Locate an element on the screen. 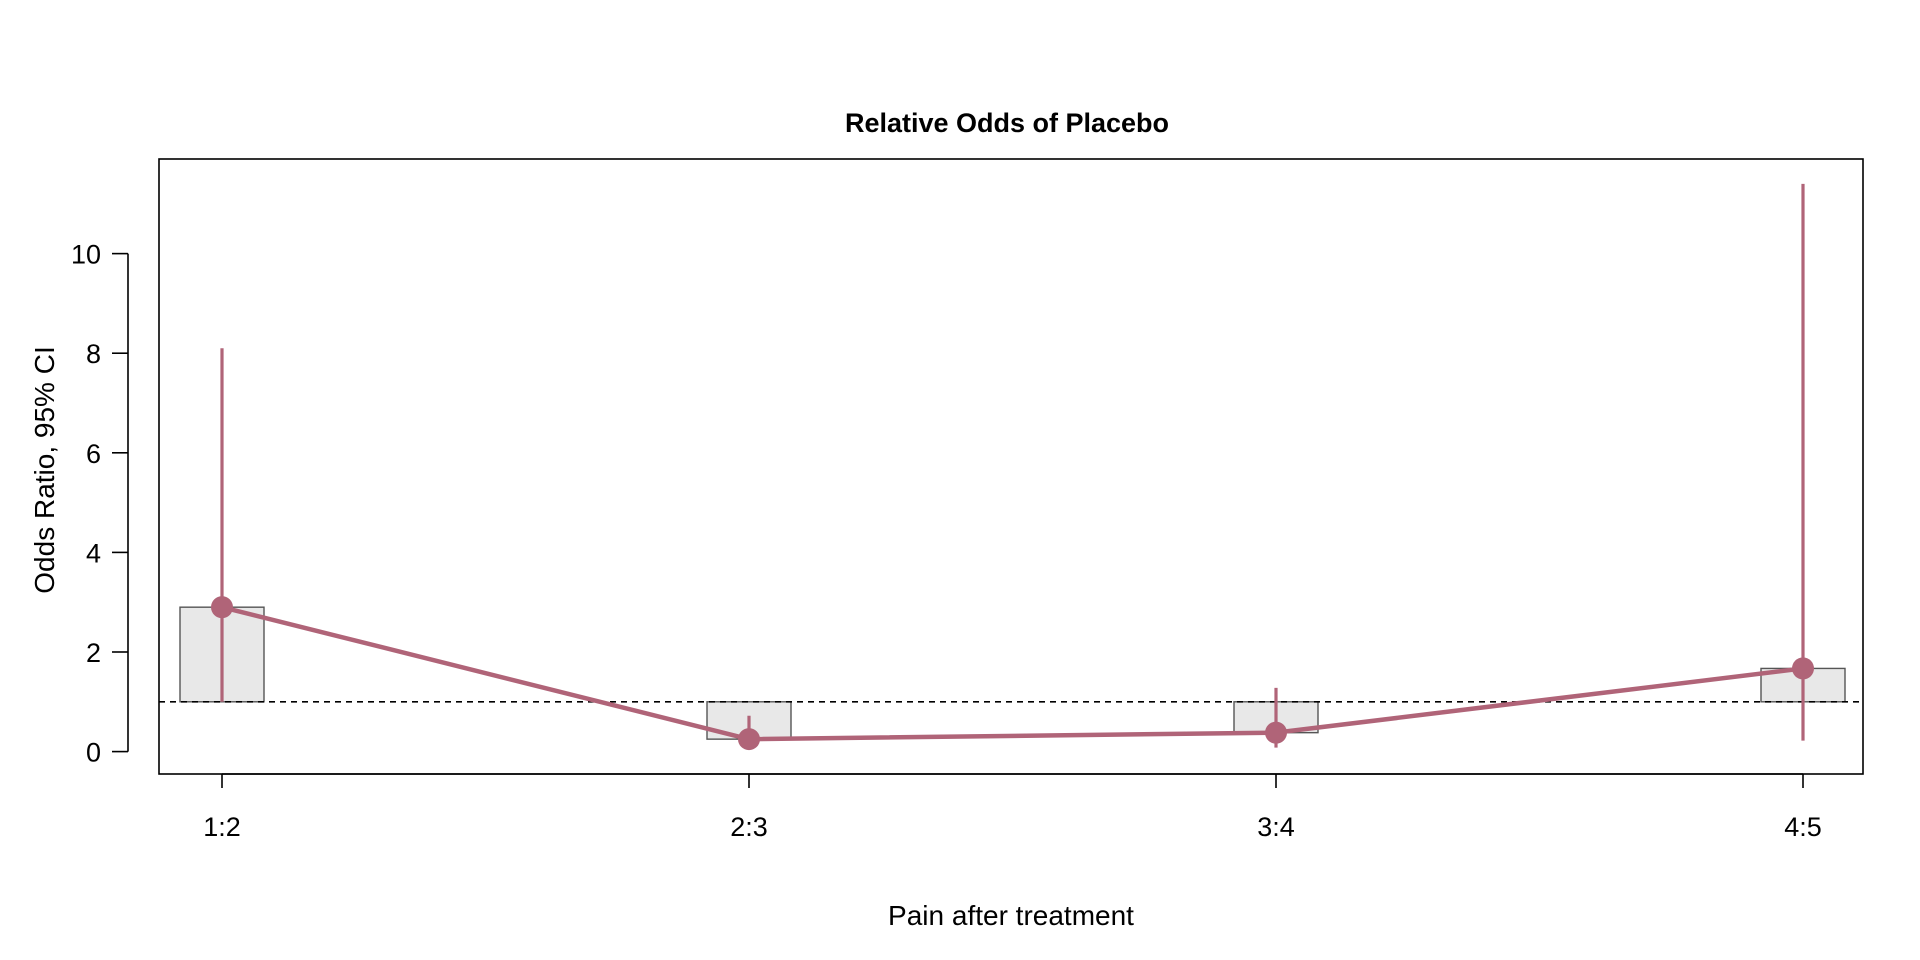 This screenshot has width=1920, height=960. x-tick-label: 4:5 is located at coordinates (1803, 827).